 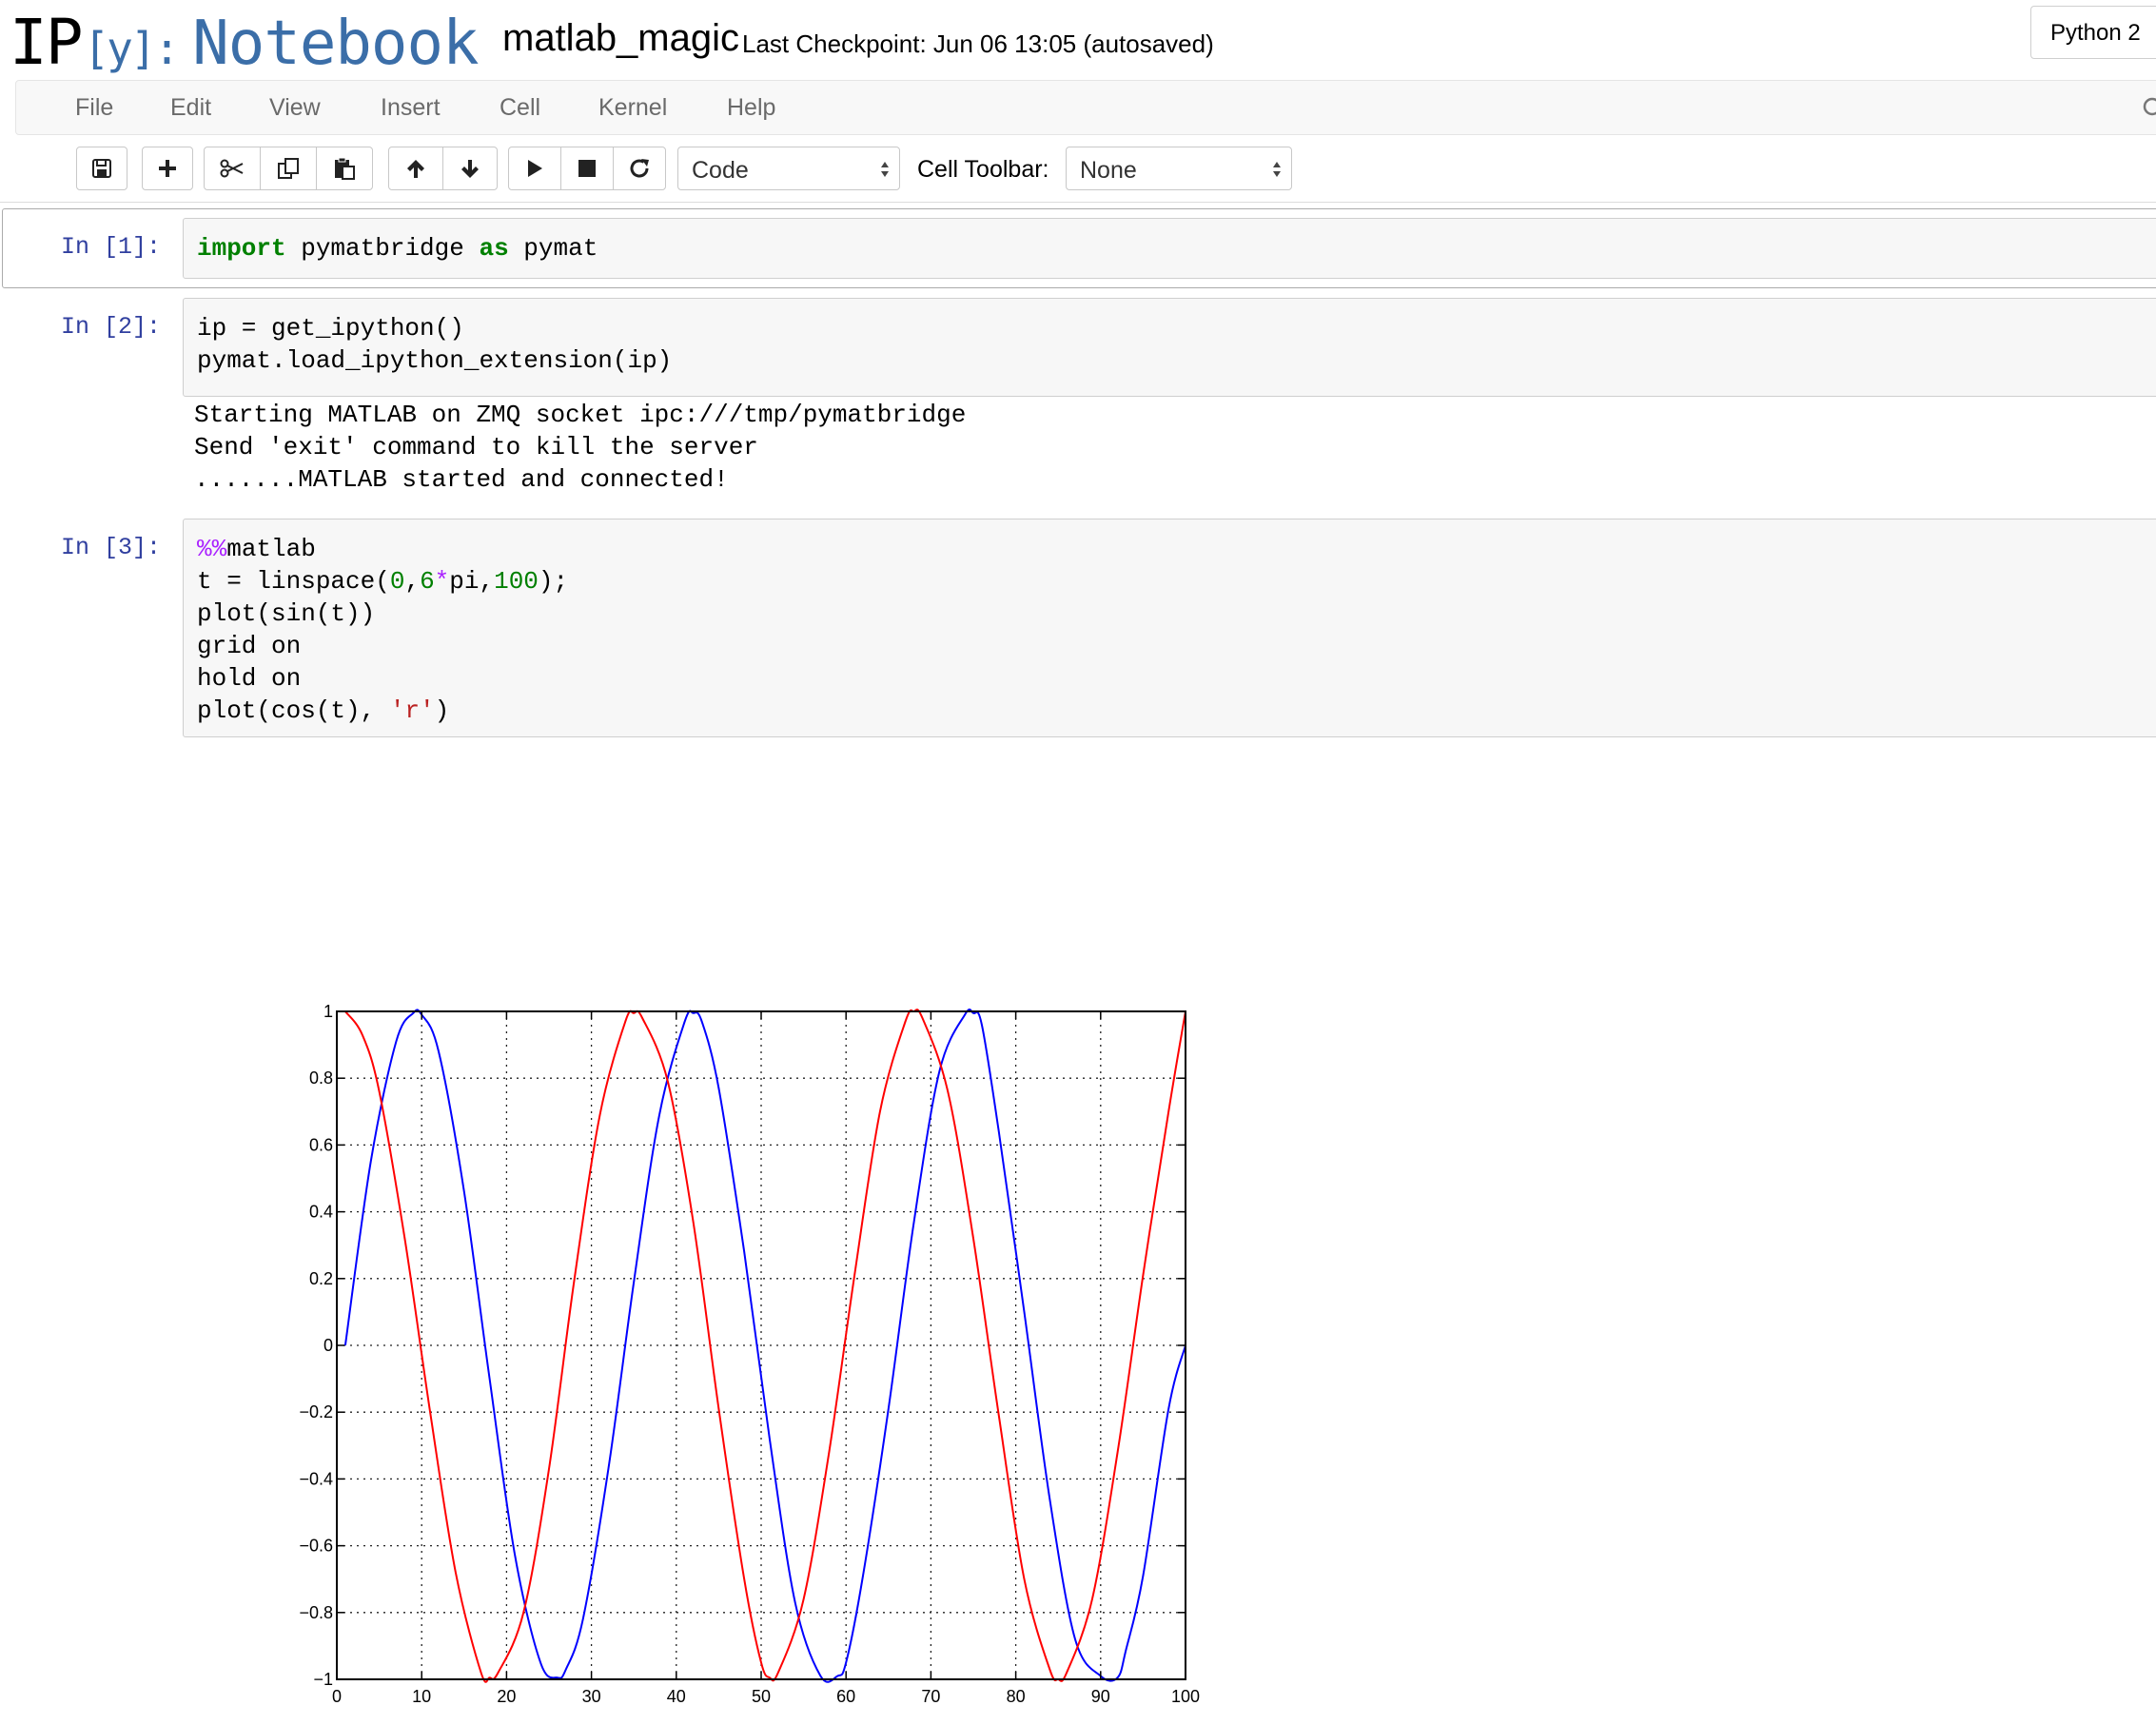 I want to click on kernel-selector-button: Python 2, so click(x=2093, y=32).